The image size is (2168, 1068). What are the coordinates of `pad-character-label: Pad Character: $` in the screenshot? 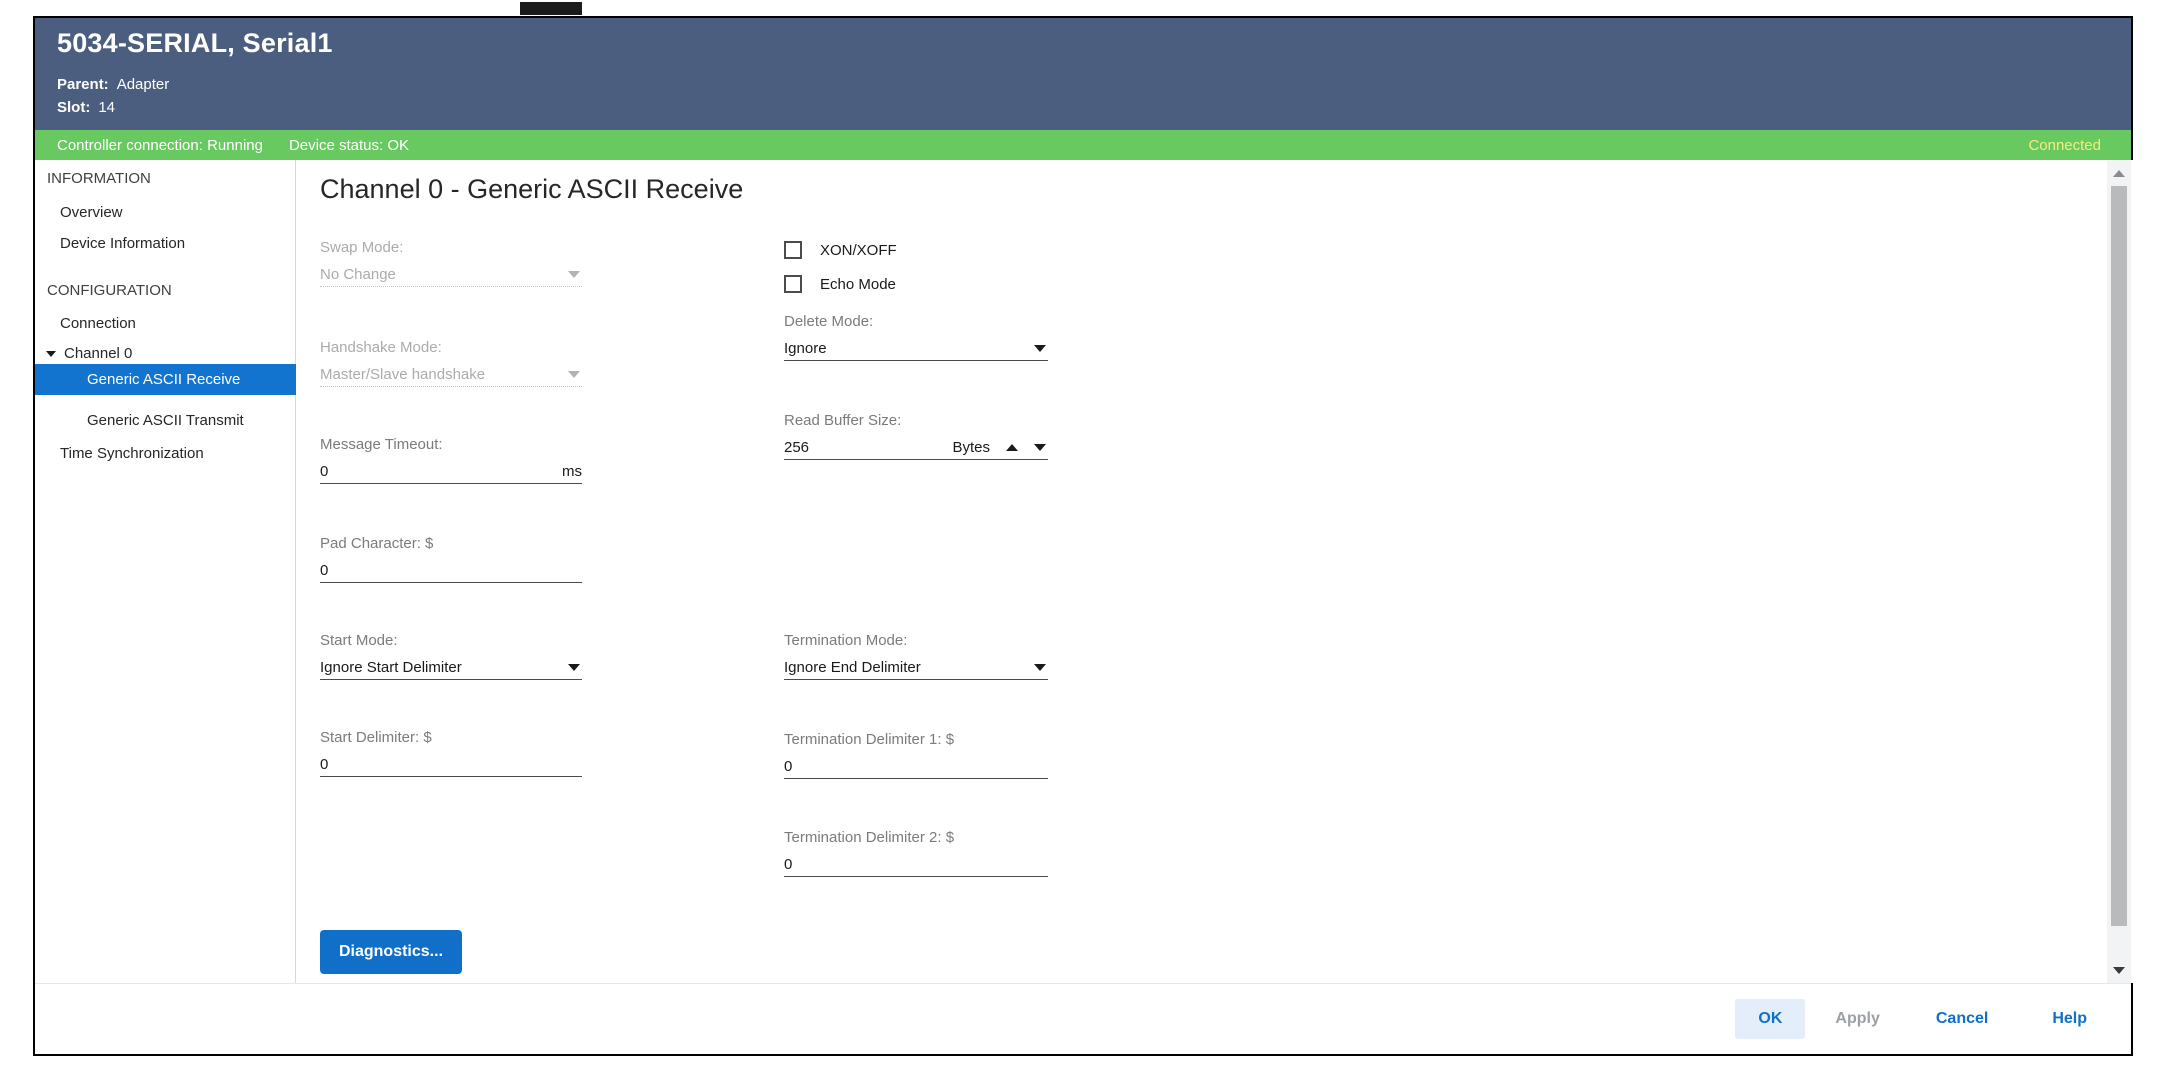 It's located at (377, 543).